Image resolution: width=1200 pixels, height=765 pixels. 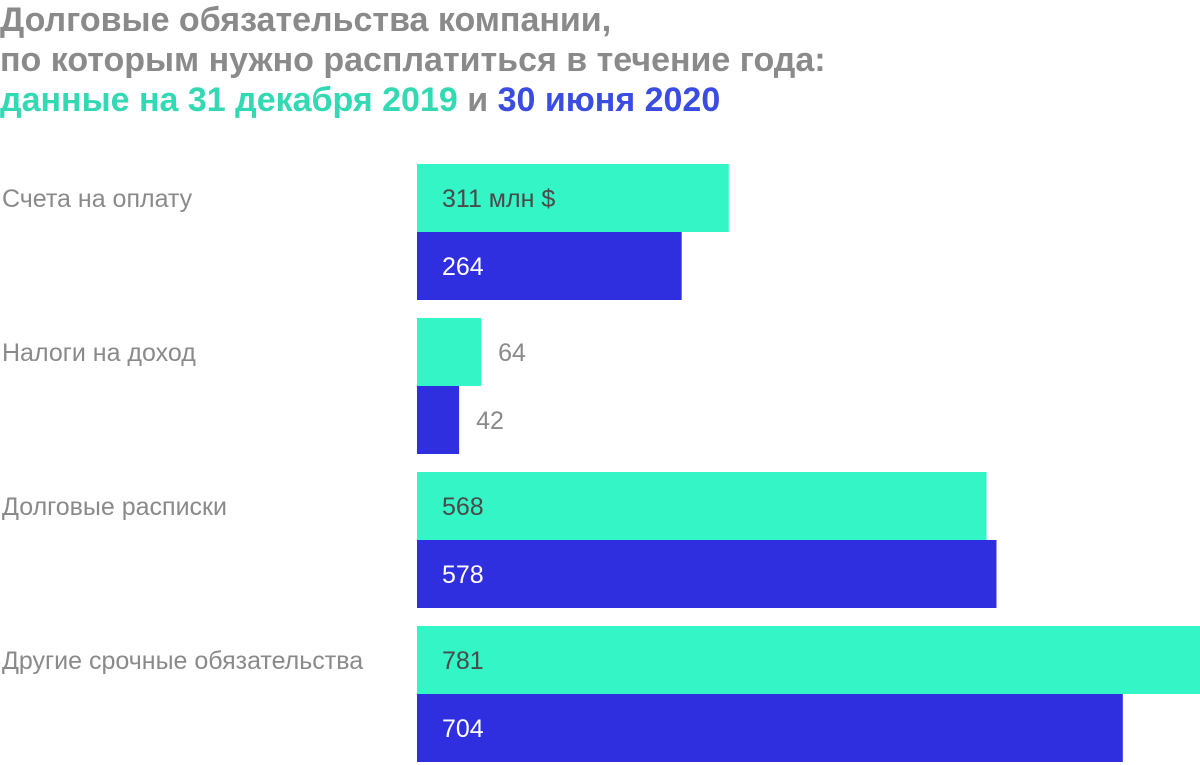 What do you see at coordinates (498, 199) in the screenshot?
I see `data-label: 311 млн $` at bounding box center [498, 199].